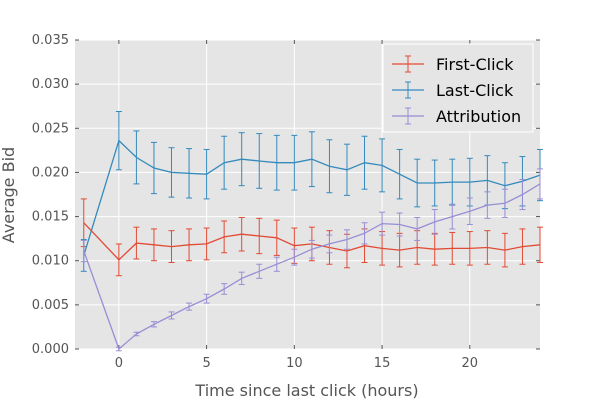  I want to click on legend-label: Attribution, so click(478, 116).